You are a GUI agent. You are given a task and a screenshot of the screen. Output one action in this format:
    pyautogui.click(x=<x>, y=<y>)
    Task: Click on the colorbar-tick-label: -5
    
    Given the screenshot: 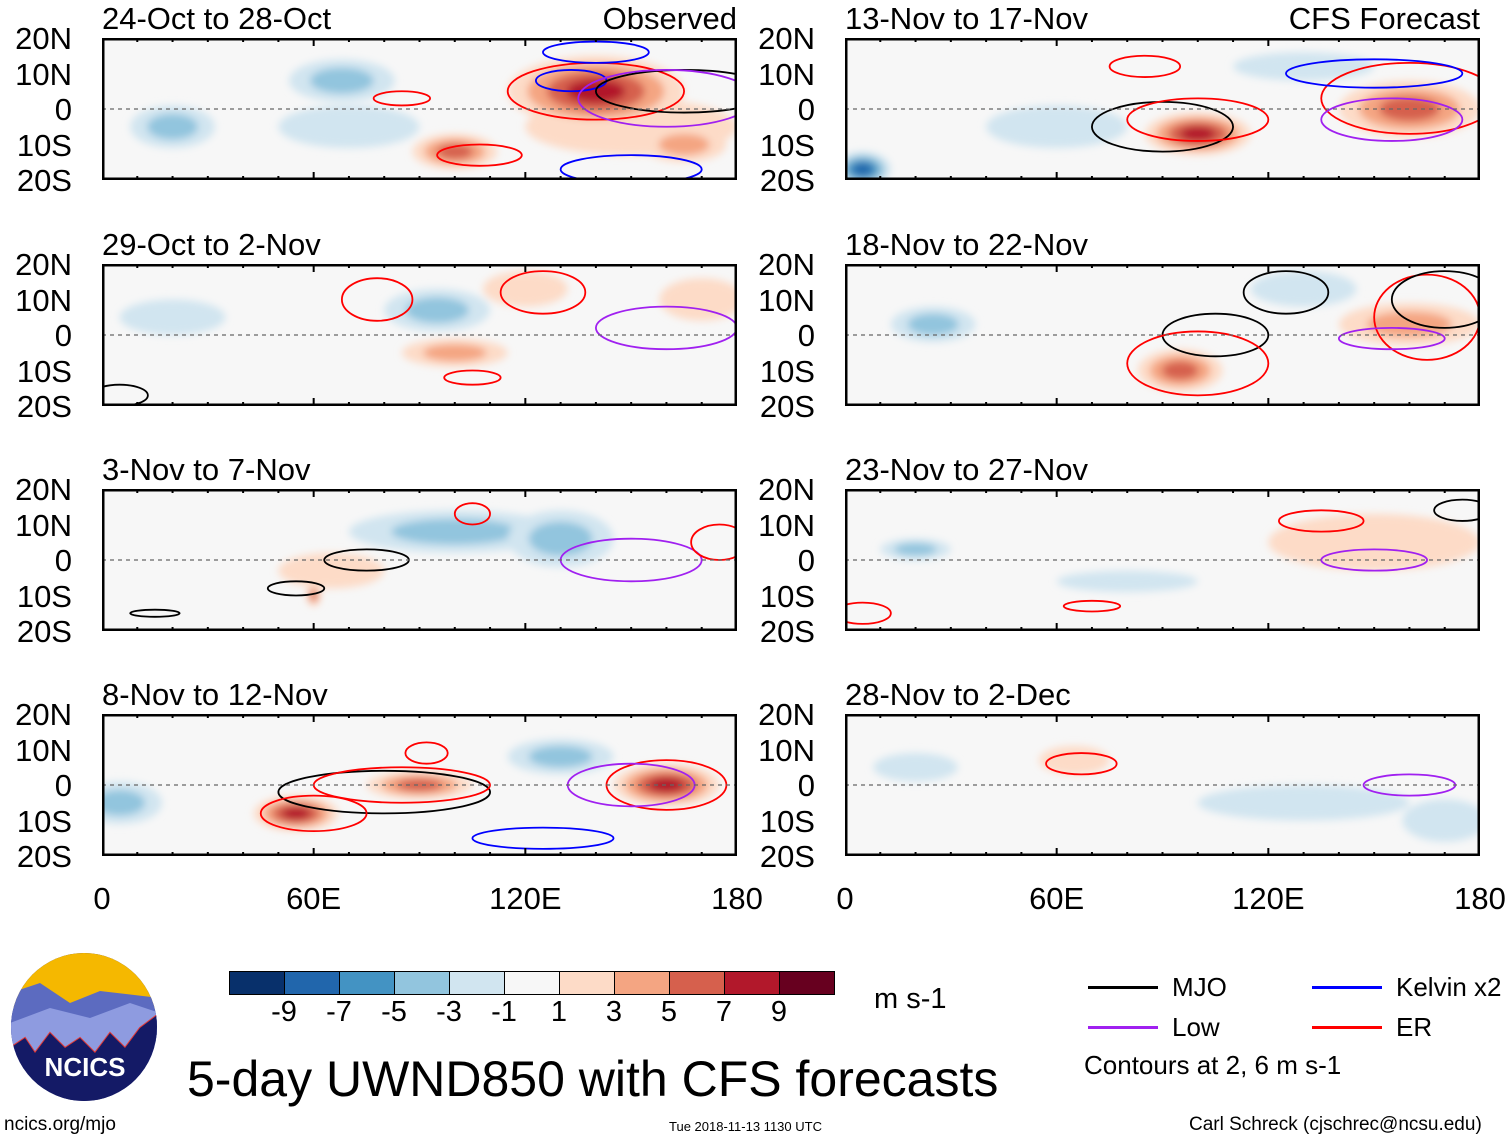 What is the action you would take?
    pyautogui.click(x=394, y=1012)
    